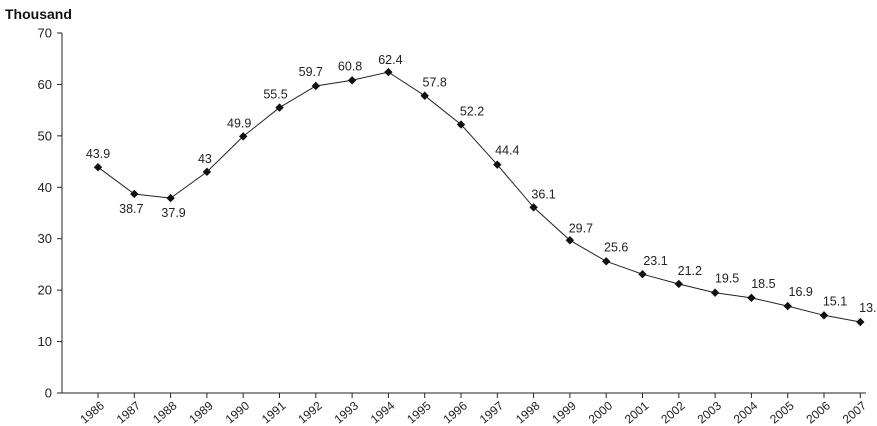  Describe the element at coordinates (129, 412) in the screenshot. I see `x-tick-label: 1987` at that location.